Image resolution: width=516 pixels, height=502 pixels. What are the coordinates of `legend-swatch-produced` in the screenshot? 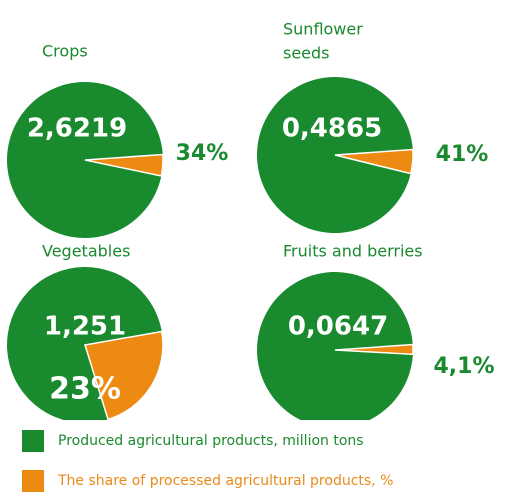 It's located at (33, 441).